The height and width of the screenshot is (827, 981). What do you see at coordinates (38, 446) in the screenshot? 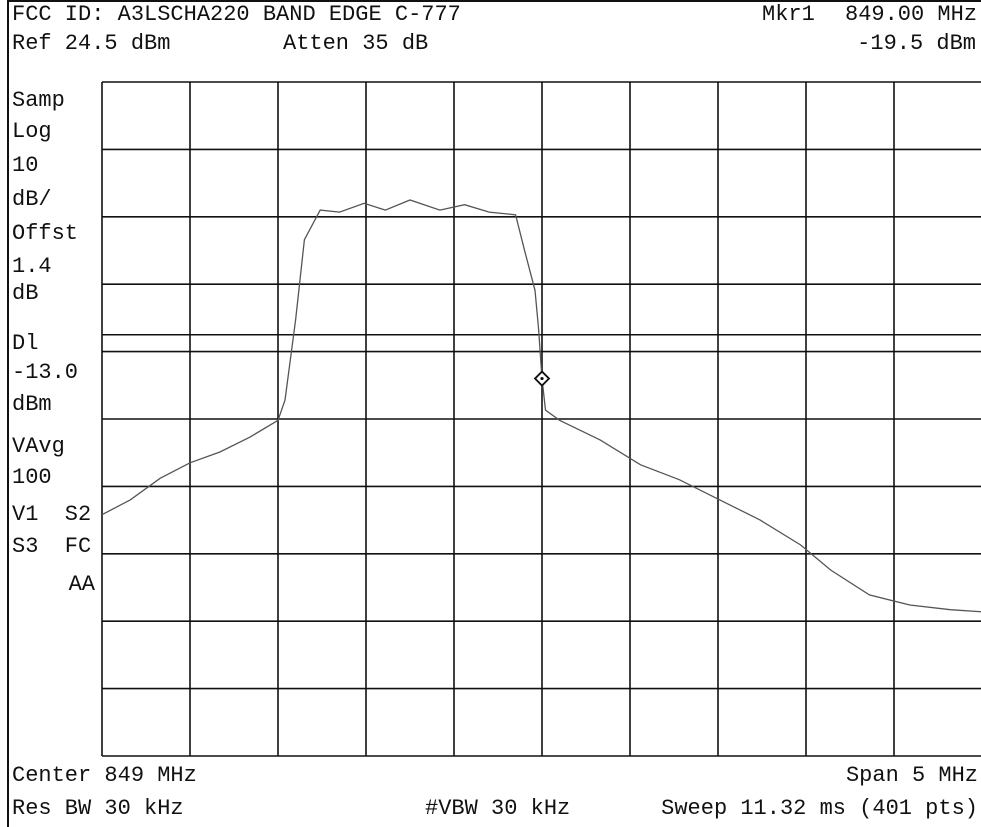
I see `side-panel-label: VAvg` at bounding box center [38, 446].